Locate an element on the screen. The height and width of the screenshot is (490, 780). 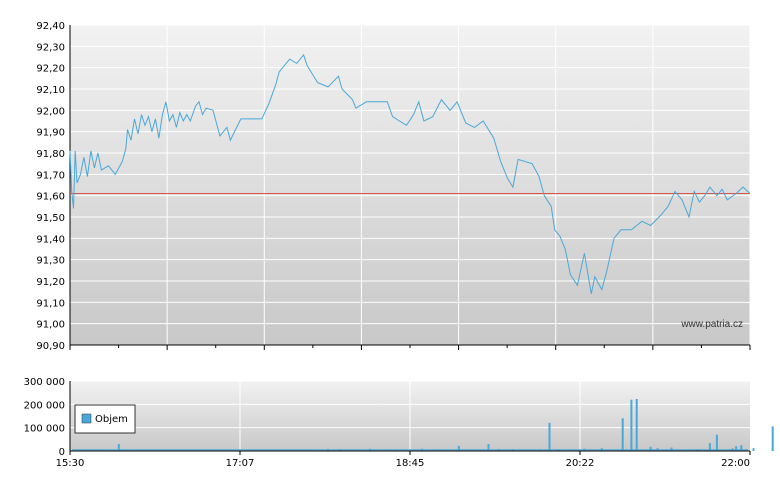
volume-y-tick-label: 0 is located at coordinates (62, 452).